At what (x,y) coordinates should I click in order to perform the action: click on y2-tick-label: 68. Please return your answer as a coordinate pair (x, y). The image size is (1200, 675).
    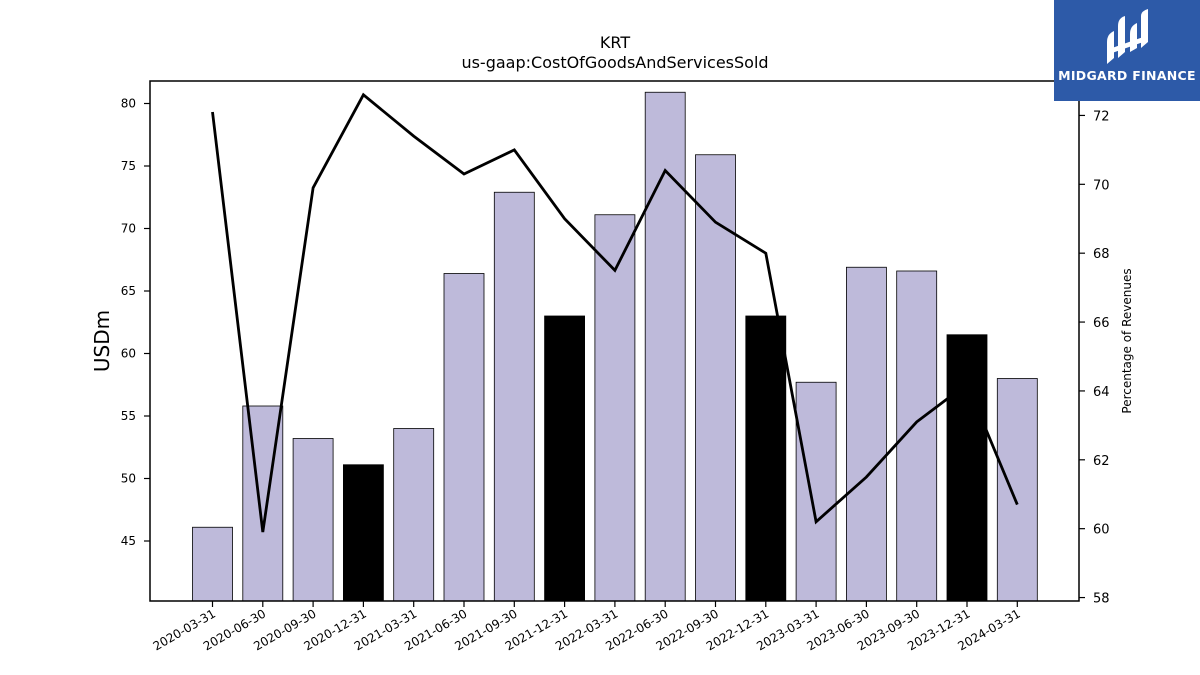
    Looking at the image, I should click on (1101, 254).